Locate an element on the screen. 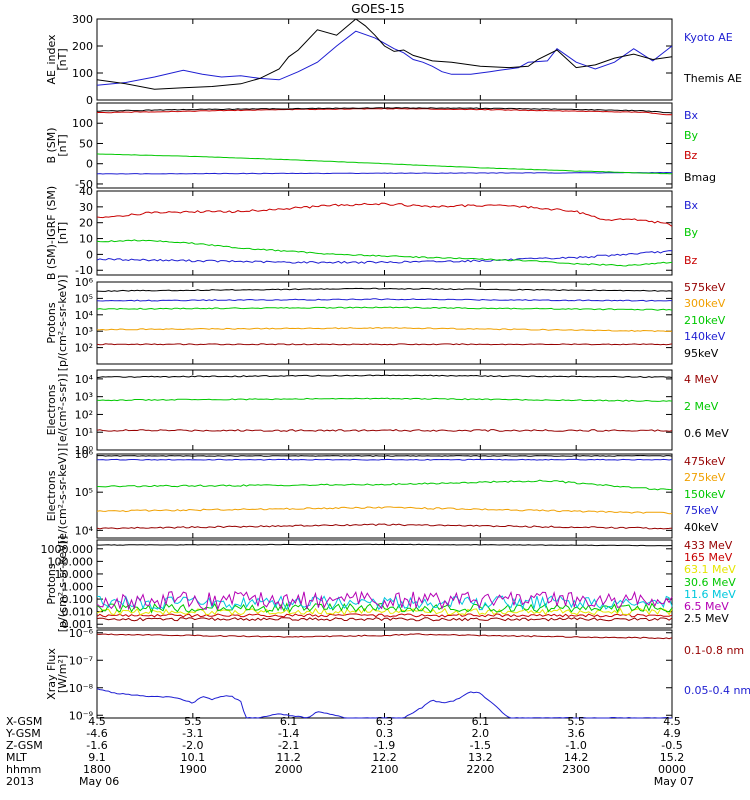  y-tick-label: 1.000 is located at coordinates (78, 587).